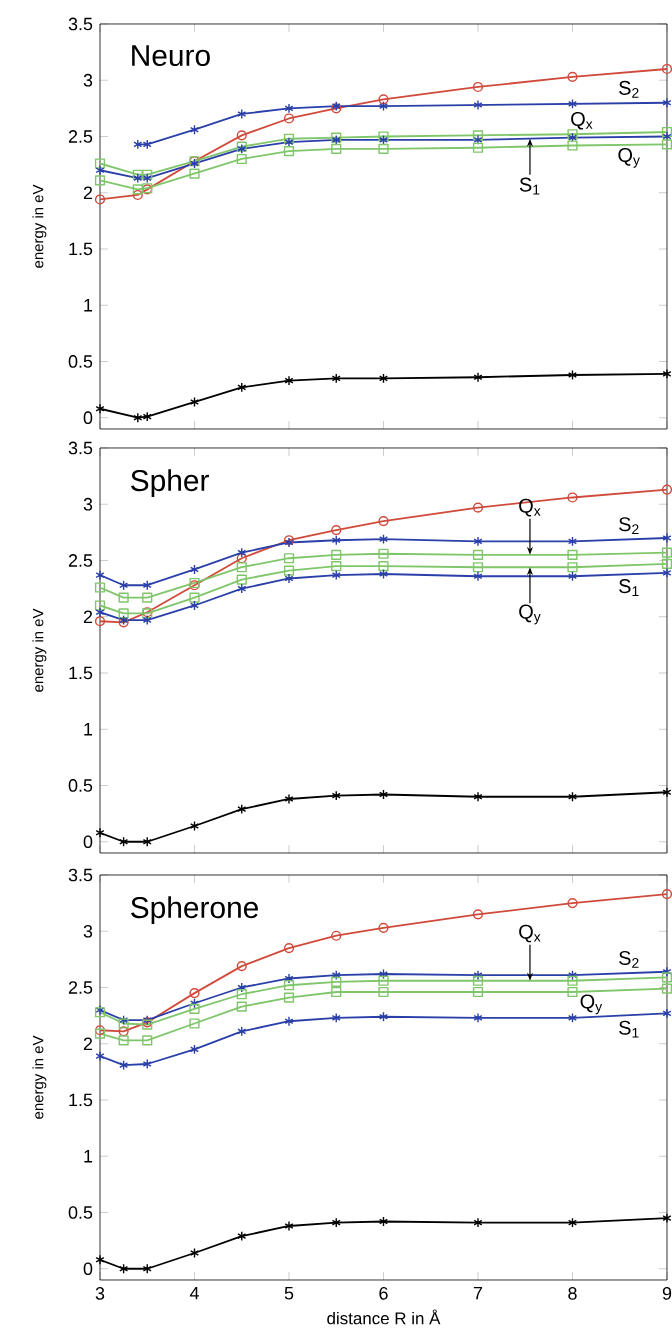 The height and width of the screenshot is (1337, 672). Describe the element at coordinates (171, 56) in the screenshot. I see `text: Neuro` at that location.